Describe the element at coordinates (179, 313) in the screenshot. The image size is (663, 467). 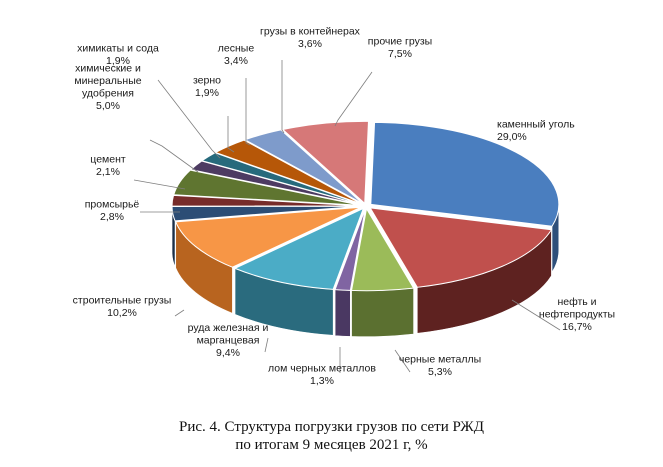
I see `leader-line-строительные-грузы` at that location.